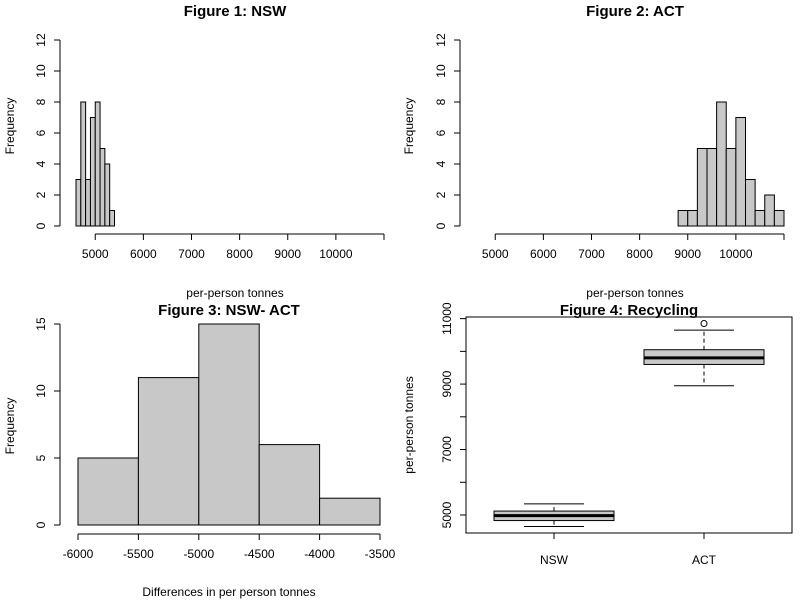 The image size is (800, 600). I want to click on y-tick-label: 7000, so click(447, 449).